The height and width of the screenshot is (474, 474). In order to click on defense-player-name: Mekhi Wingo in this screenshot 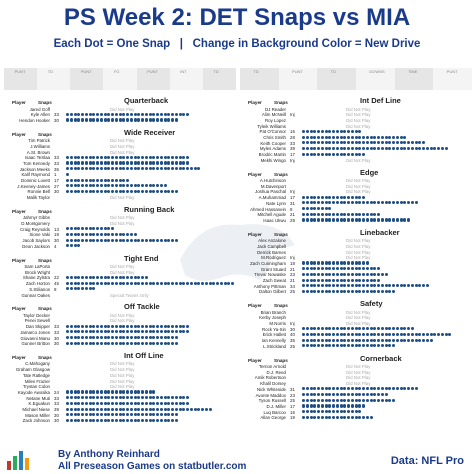, I will do `click(273, 160)`.